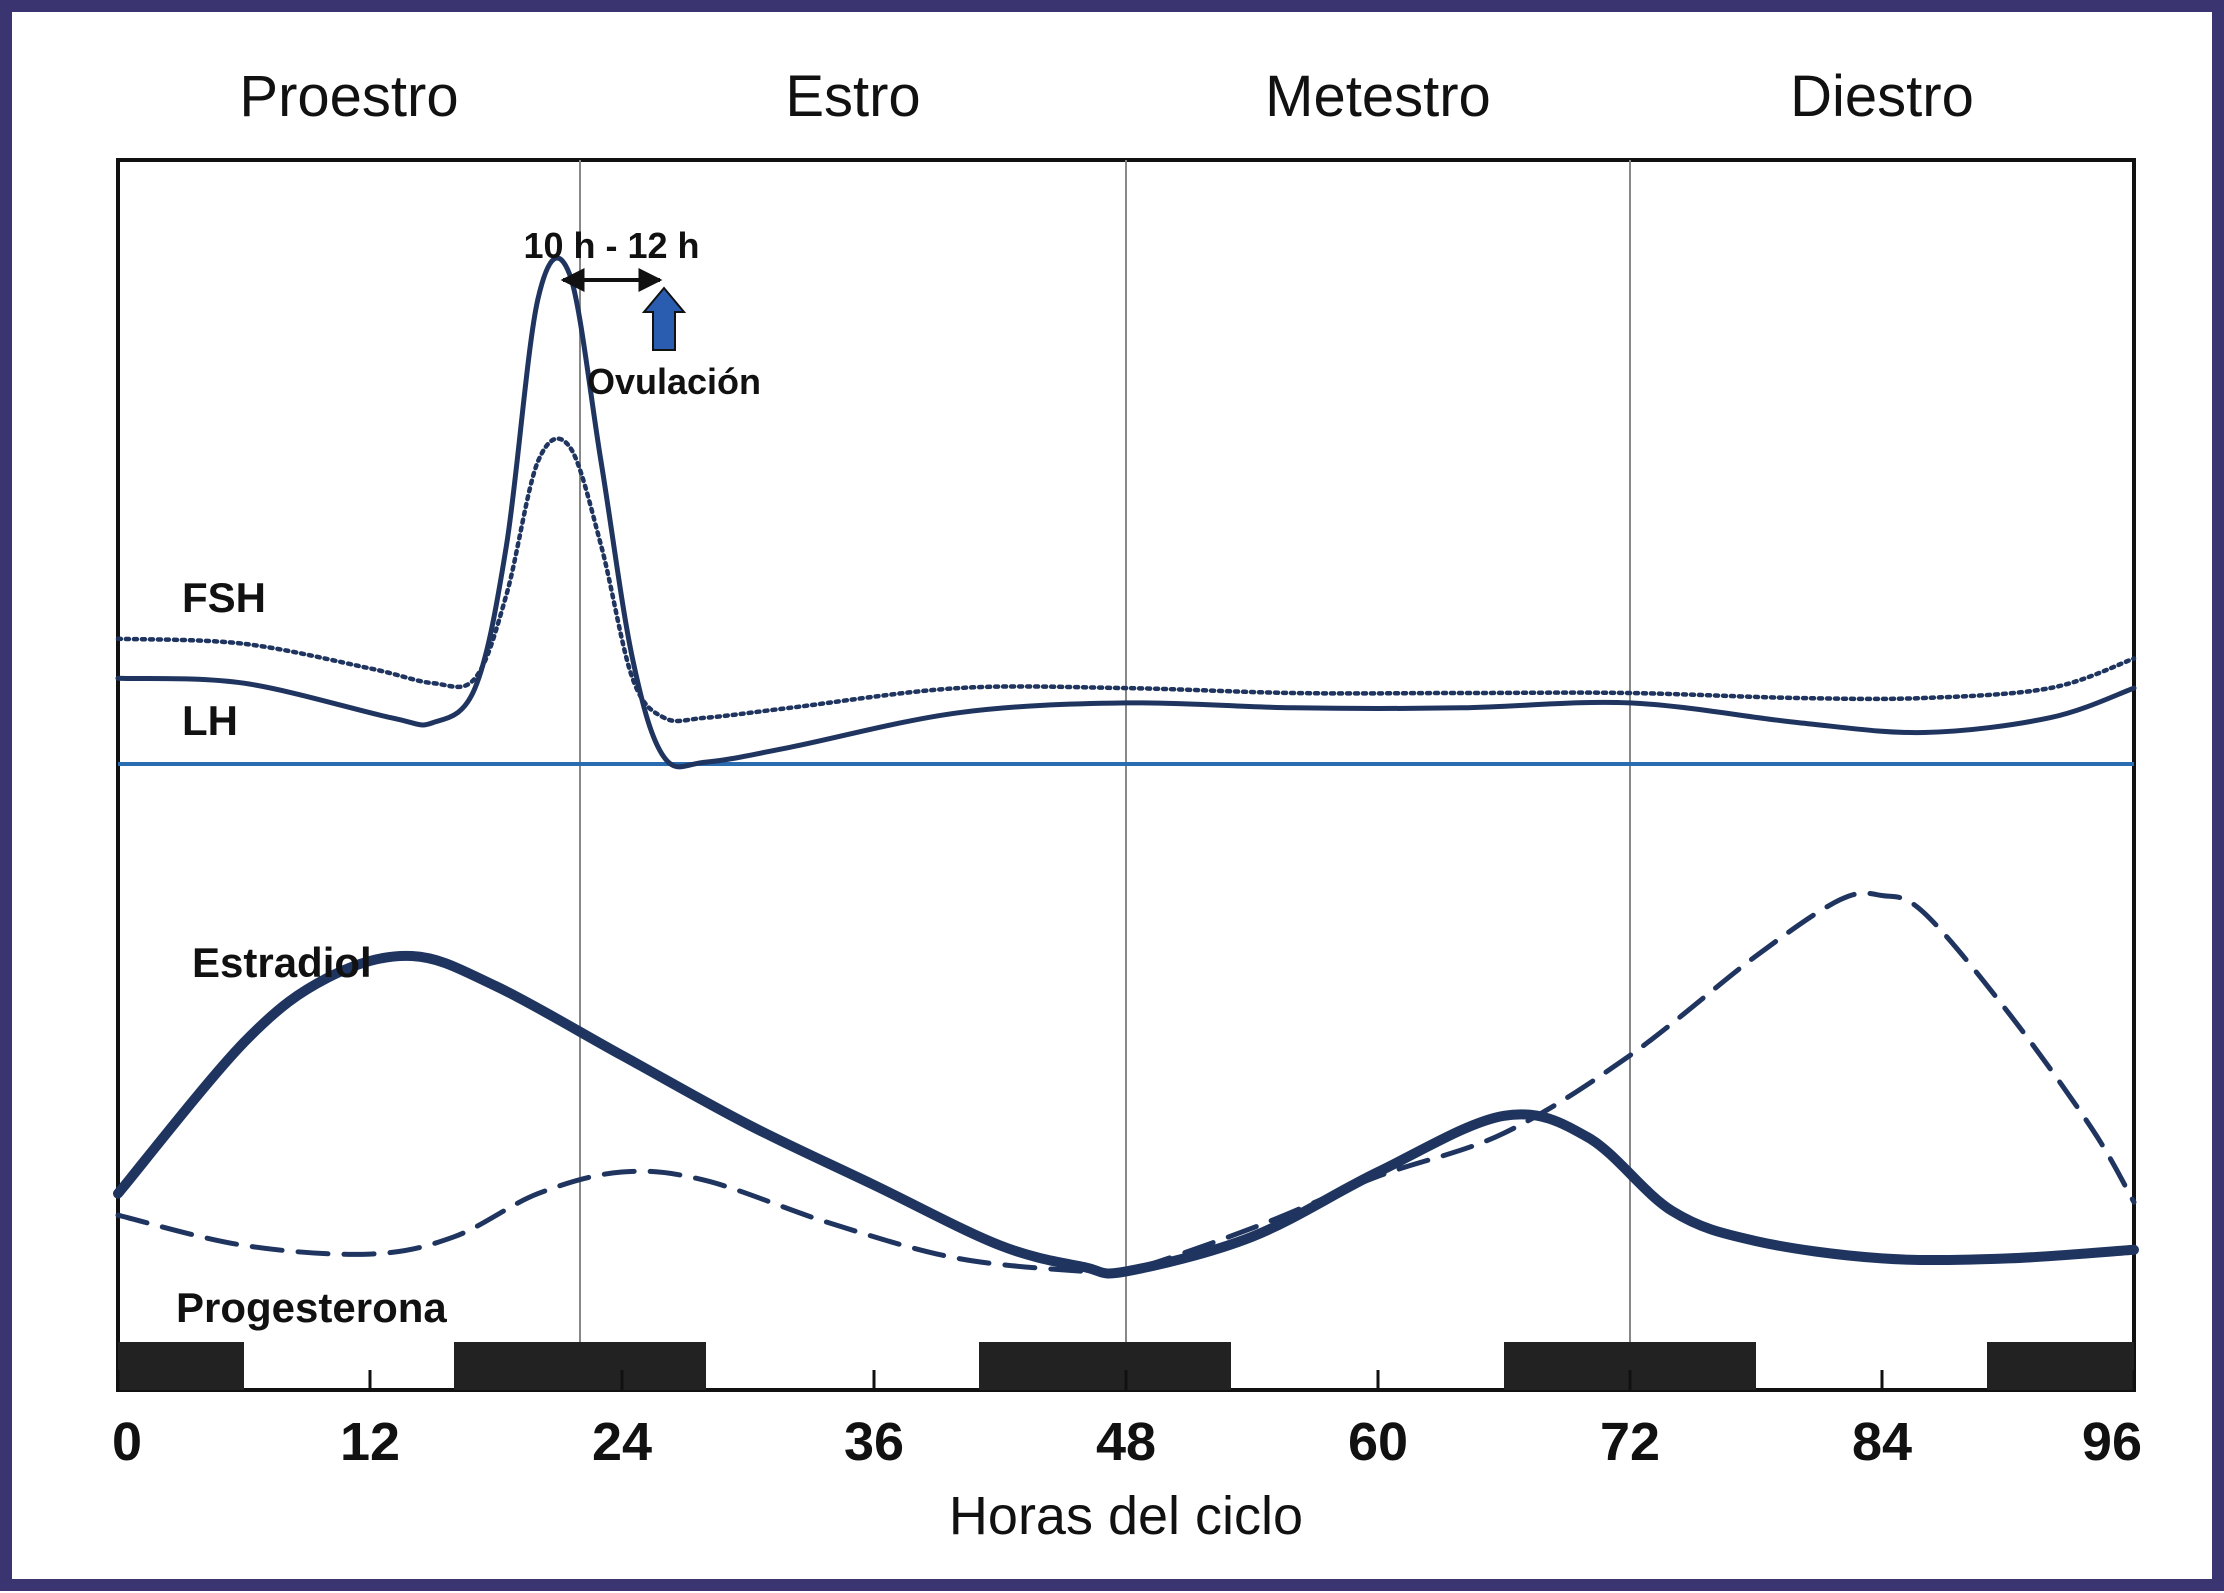 The height and width of the screenshot is (1593, 2224). What do you see at coordinates (1882, 96) in the screenshot?
I see `phase-label-diestro: Diestro` at bounding box center [1882, 96].